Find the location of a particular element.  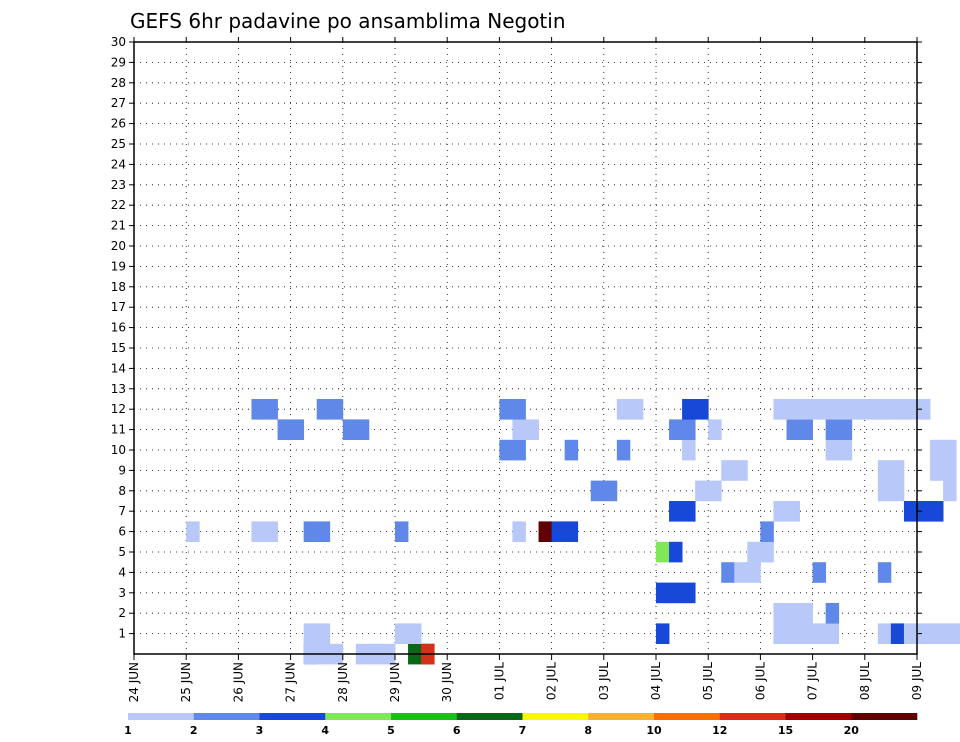

x-tick-label: 03 JUL is located at coordinates (604, 681).